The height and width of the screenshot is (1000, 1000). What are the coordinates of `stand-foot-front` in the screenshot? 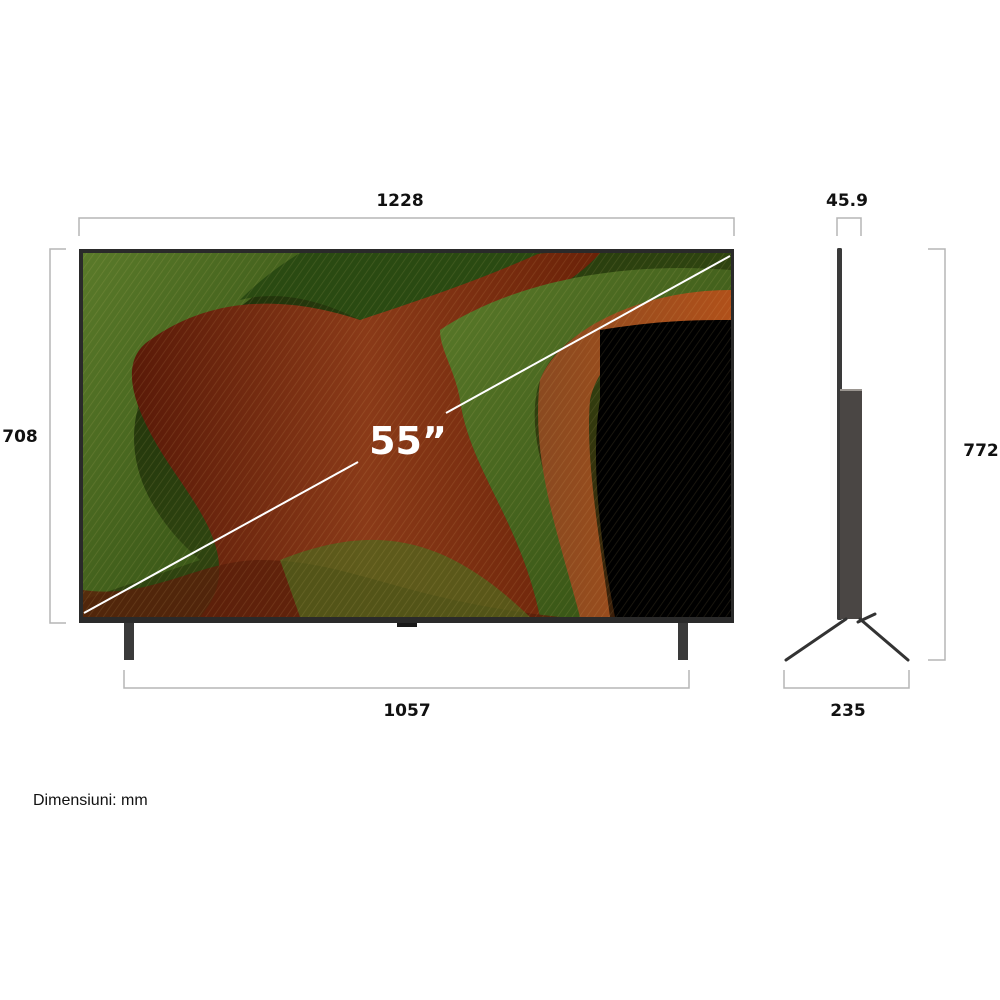 It's located at (816, 639).